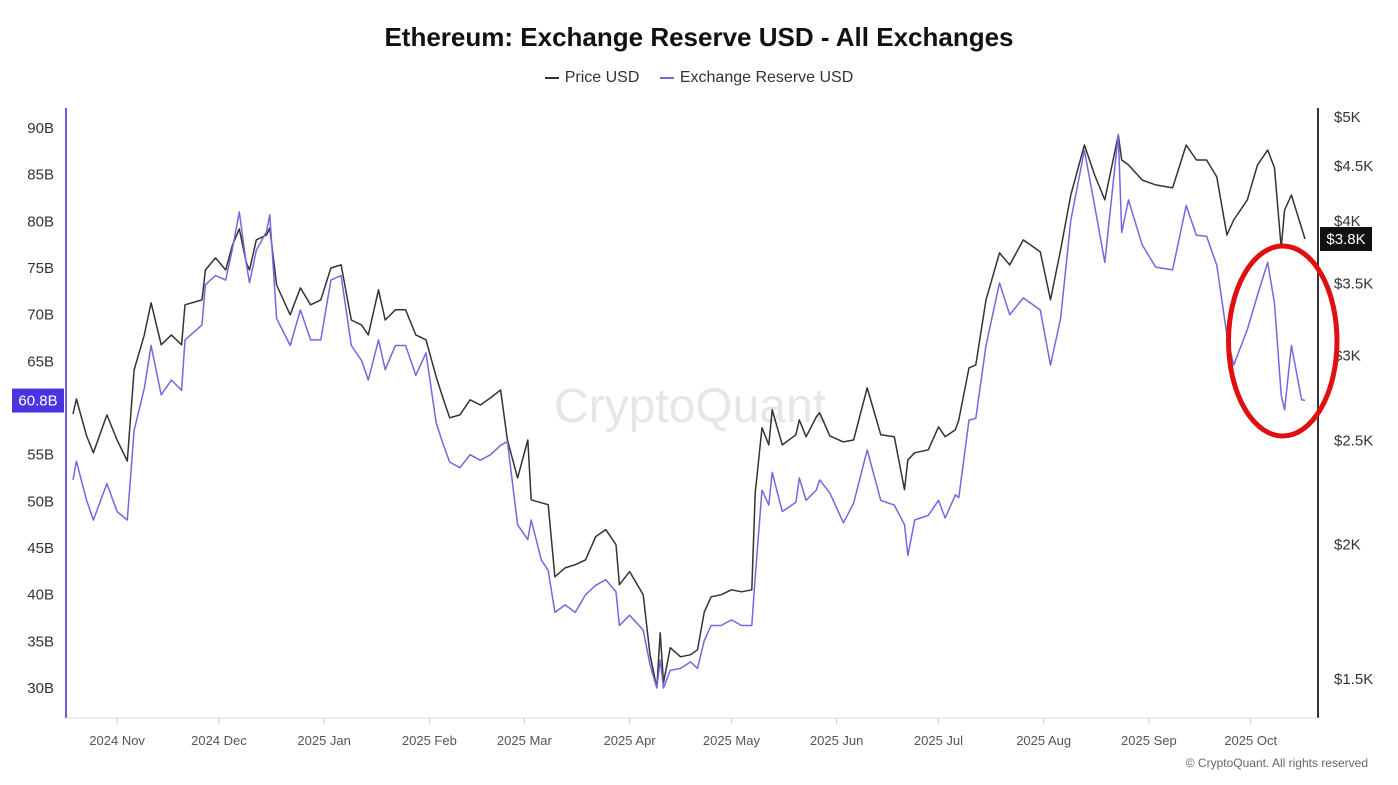 The image size is (1398, 785). What do you see at coordinates (837, 740) in the screenshot?
I see `x-tick-label: 2025 Jun` at bounding box center [837, 740].